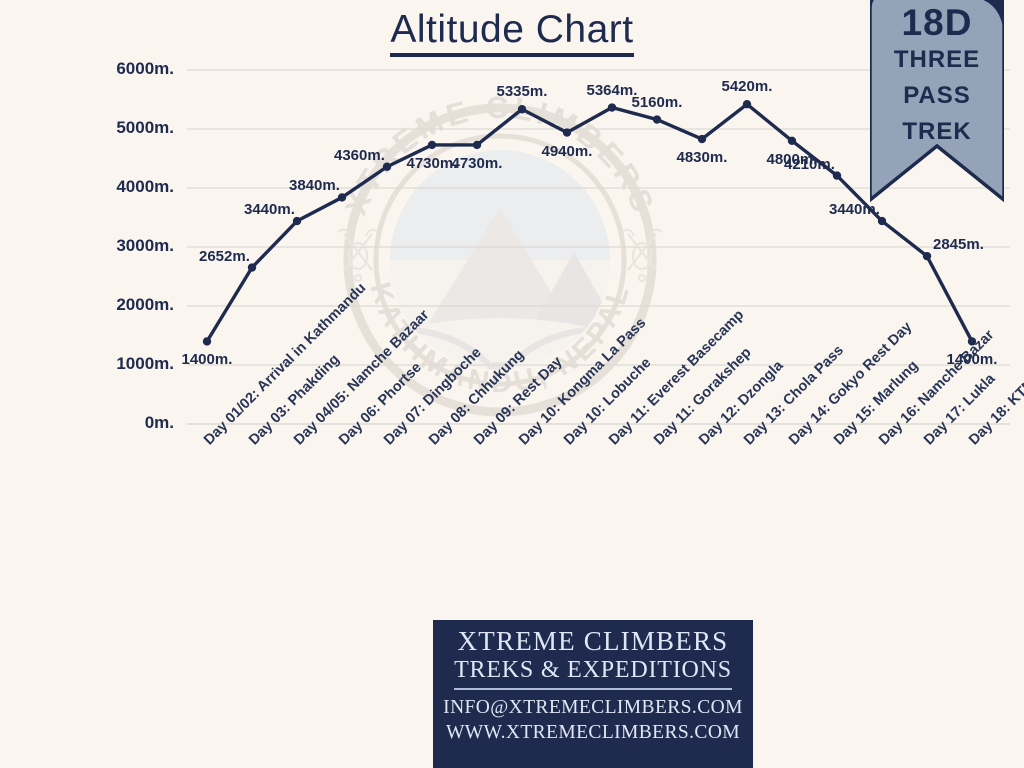 The image size is (1024, 768). What do you see at coordinates (159, 422) in the screenshot?
I see `y-axis-tick-label: 0m.` at bounding box center [159, 422].